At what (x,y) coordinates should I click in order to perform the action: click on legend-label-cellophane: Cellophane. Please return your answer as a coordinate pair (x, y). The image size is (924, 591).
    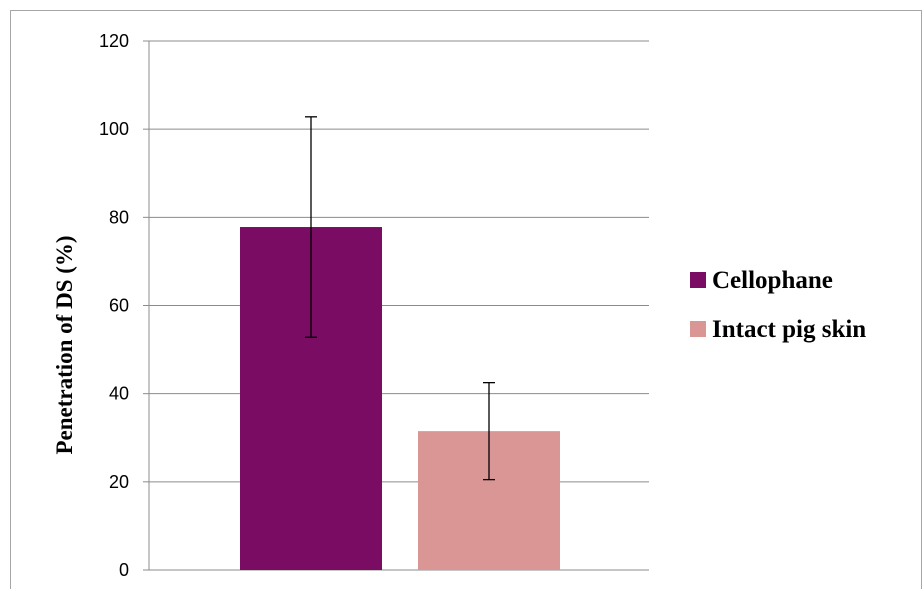
    Looking at the image, I should click on (772, 280).